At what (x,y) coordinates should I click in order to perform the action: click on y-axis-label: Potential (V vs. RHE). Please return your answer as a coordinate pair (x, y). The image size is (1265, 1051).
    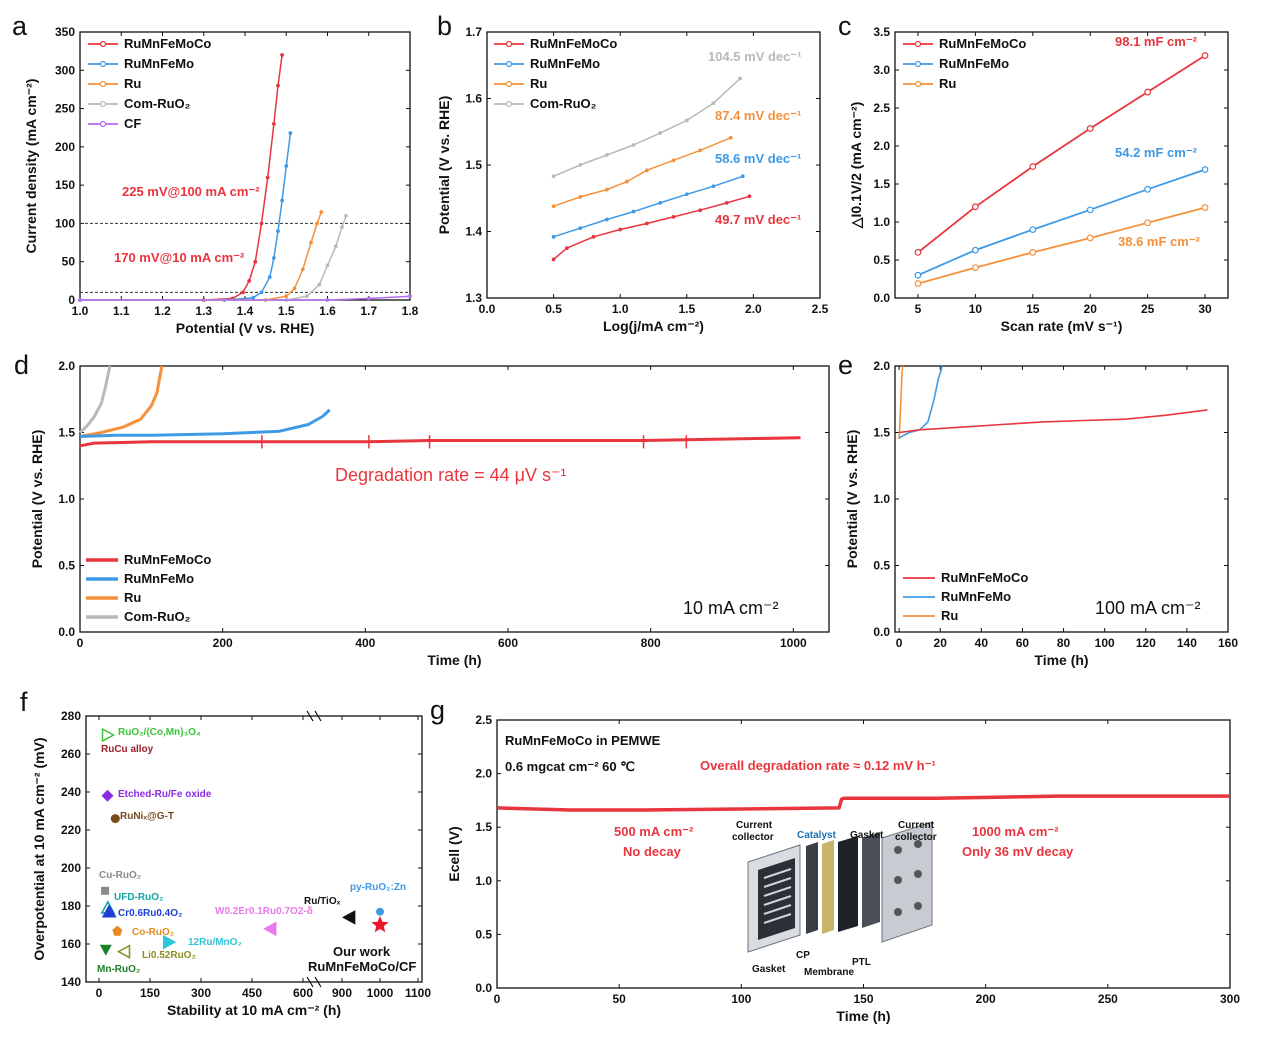
    Looking at the image, I should click on (852, 499).